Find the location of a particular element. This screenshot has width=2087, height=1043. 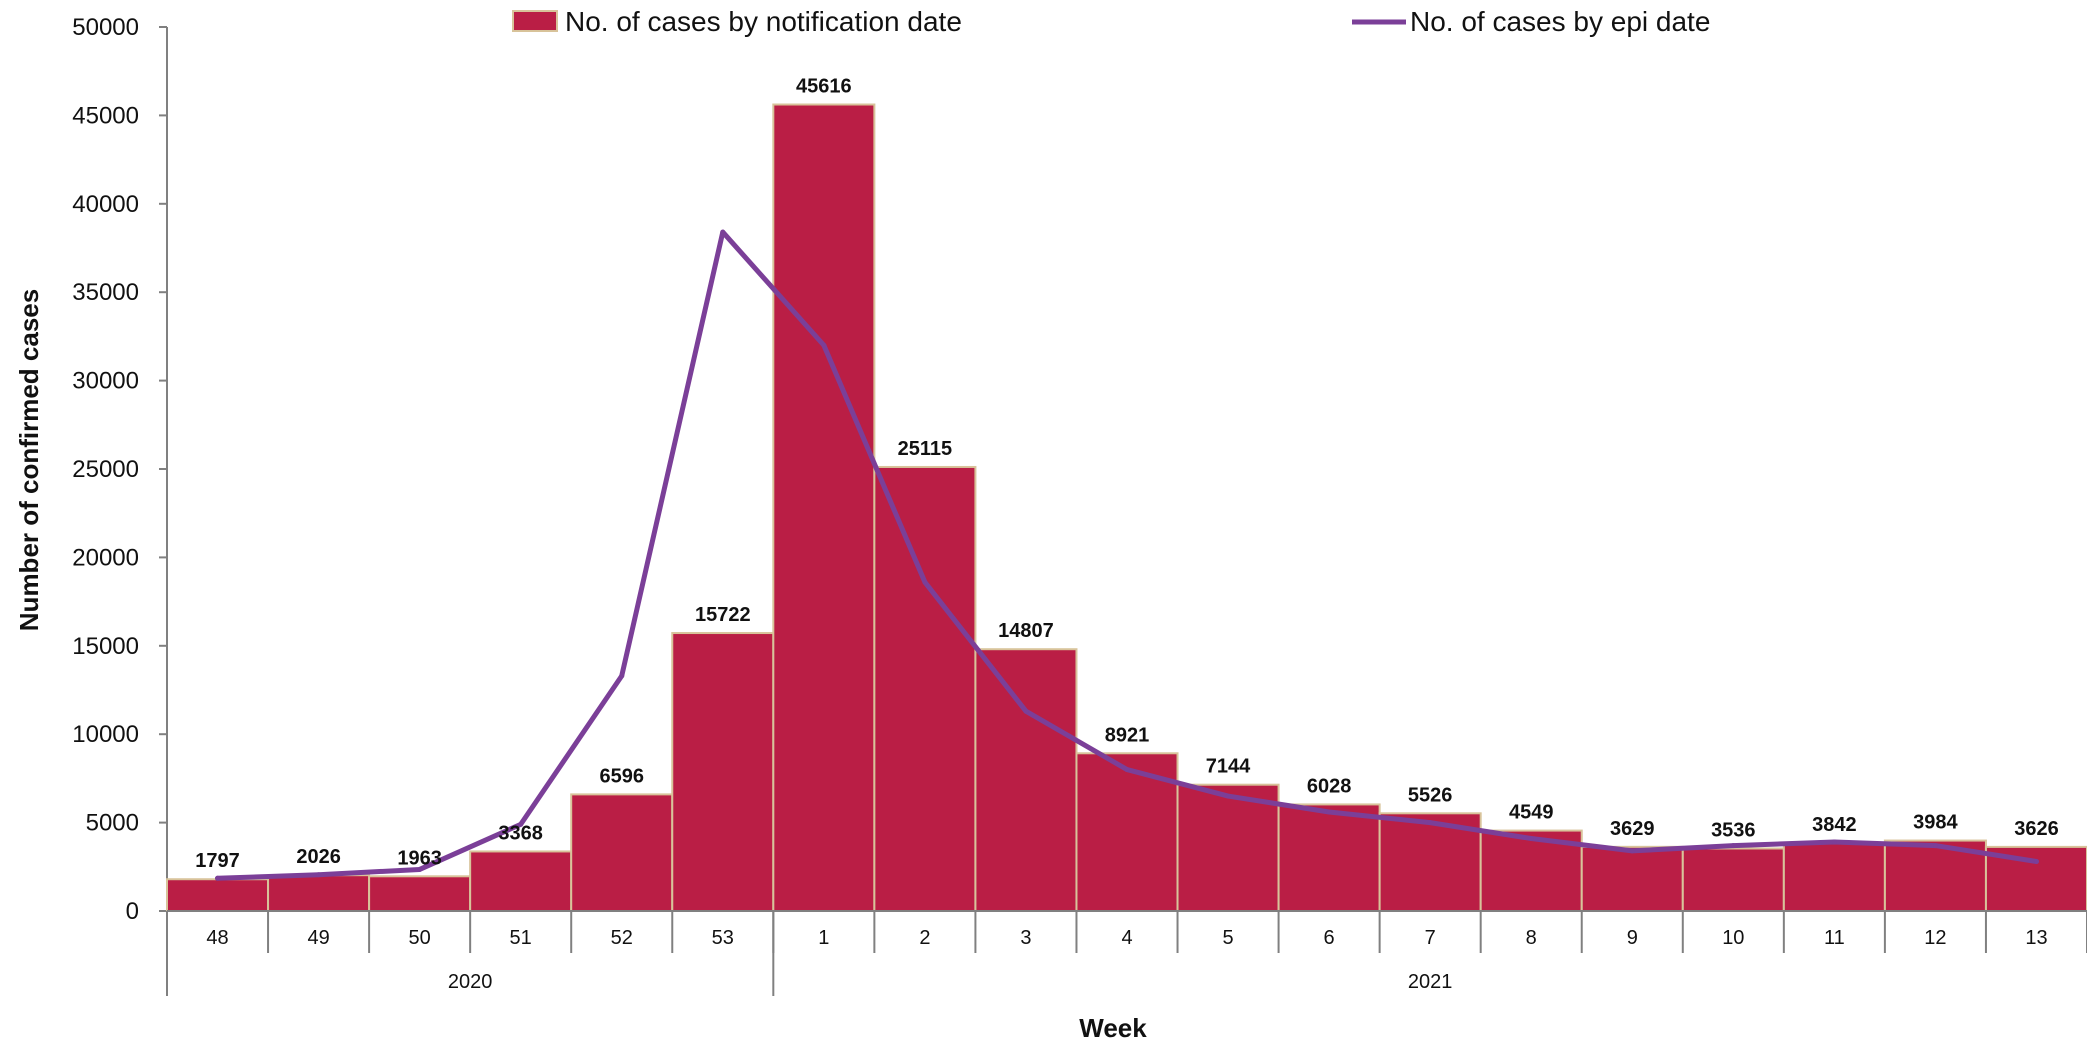

bar-data-label: 14807 is located at coordinates (1026, 631).